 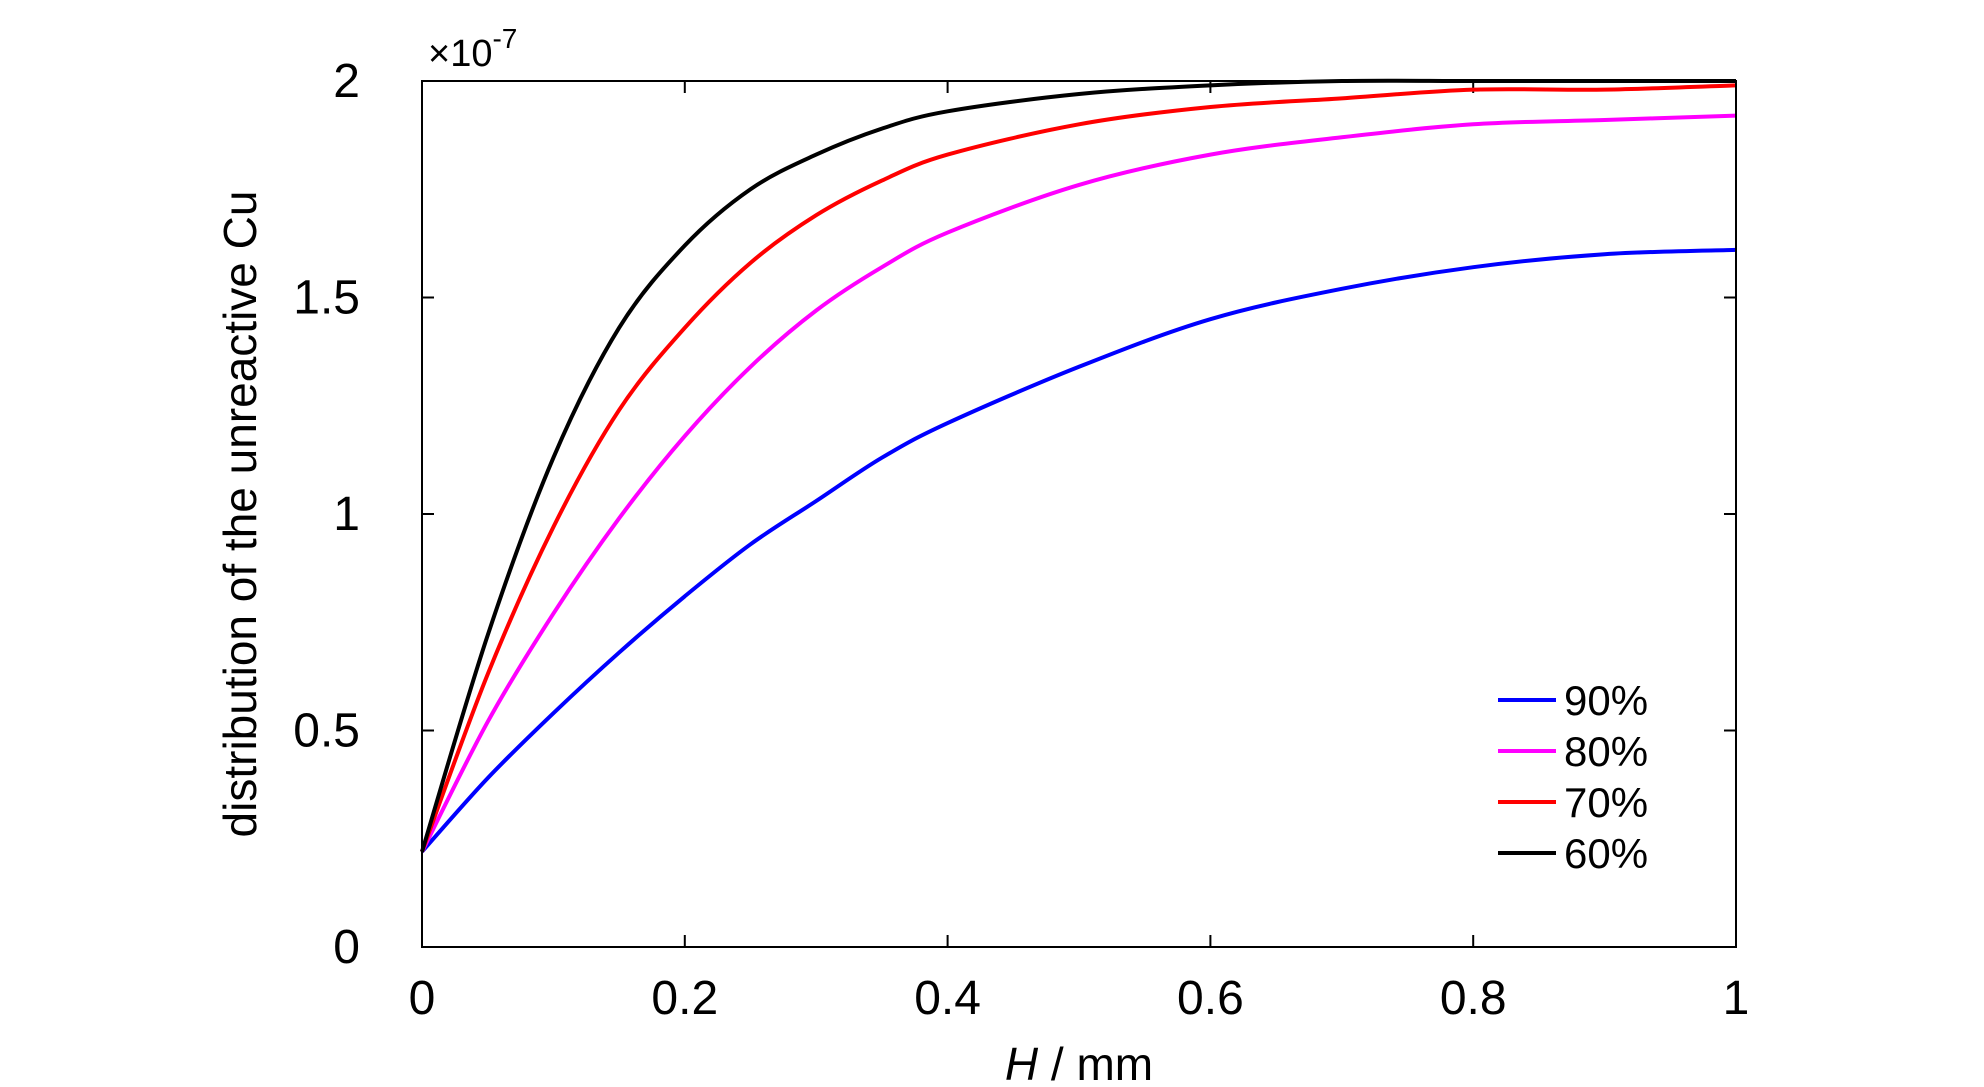 What do you see at coordinates (947, 998) in the screenshot?
I see `x-tick-label: 0.4` at bounding box center [947, 998].